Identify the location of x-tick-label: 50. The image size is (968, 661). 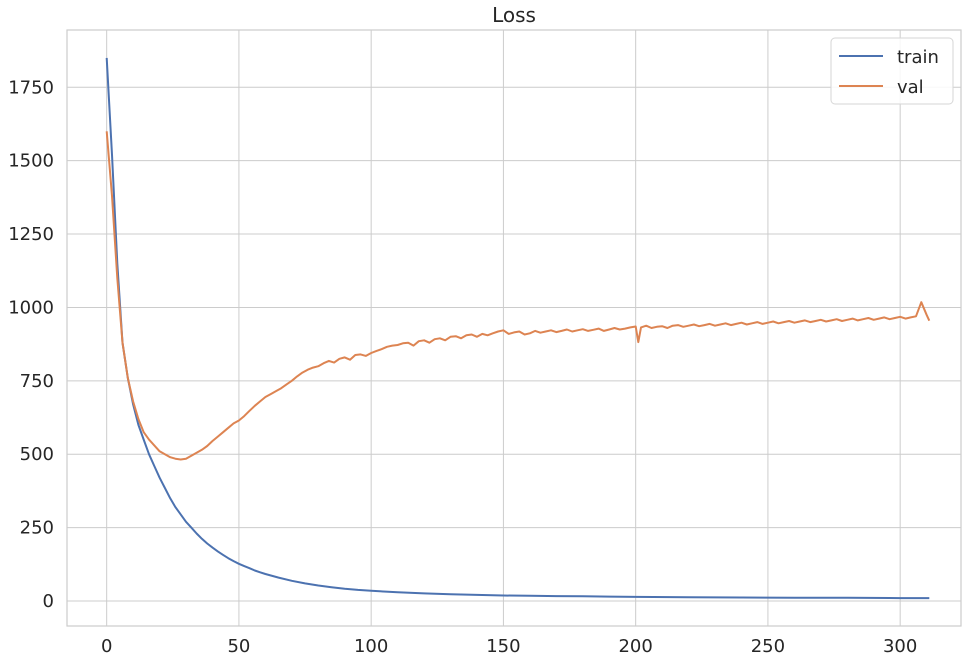
(238, 646).